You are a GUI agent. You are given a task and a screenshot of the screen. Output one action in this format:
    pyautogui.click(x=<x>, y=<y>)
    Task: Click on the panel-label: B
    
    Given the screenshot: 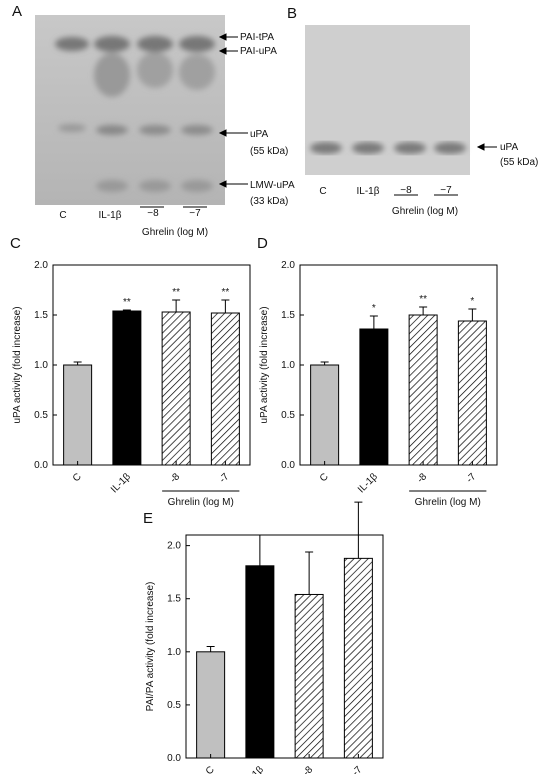 What is the action you would take?
    pyautogui.click(x=292, y=13)
    